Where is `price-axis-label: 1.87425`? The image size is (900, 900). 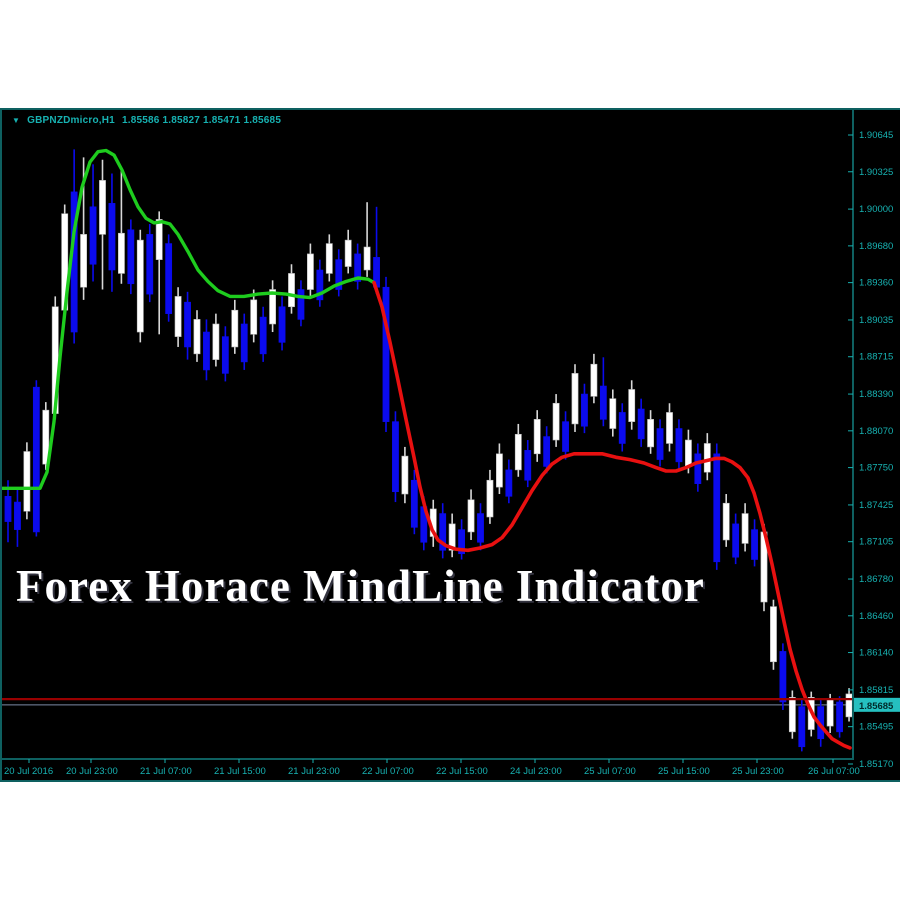 price-axis-label: 1.87425 is located at coordinates (876, 505).